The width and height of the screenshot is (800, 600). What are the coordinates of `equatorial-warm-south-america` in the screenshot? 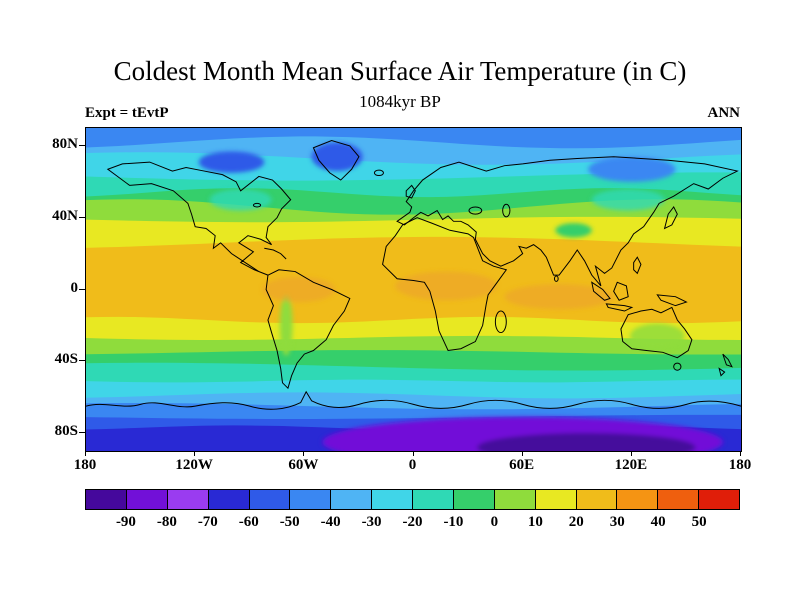 It's located at (299, 289).